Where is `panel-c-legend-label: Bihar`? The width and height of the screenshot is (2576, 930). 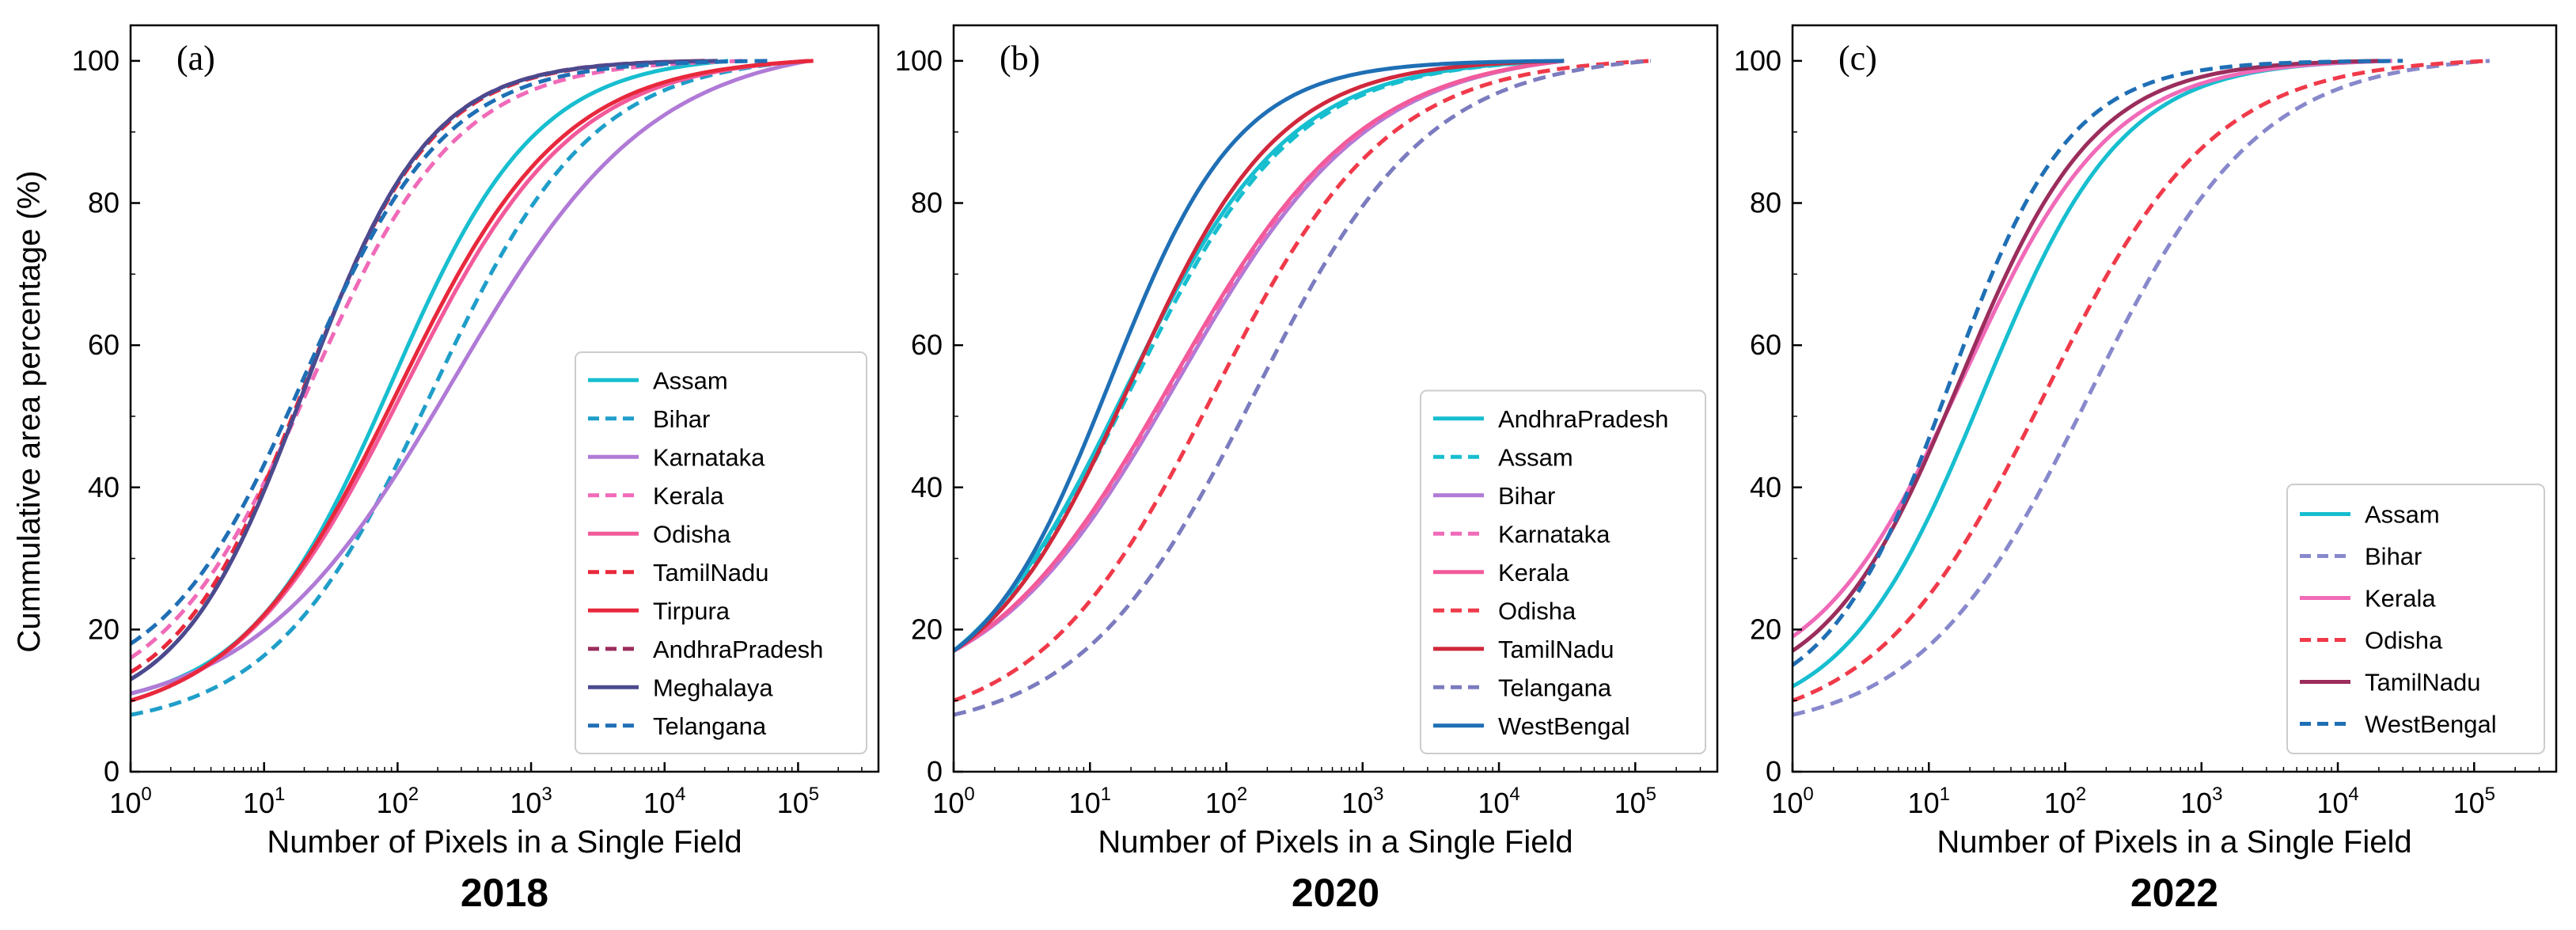 panel-c-legend-label: Bihar is located at coordinates (2393, 557).